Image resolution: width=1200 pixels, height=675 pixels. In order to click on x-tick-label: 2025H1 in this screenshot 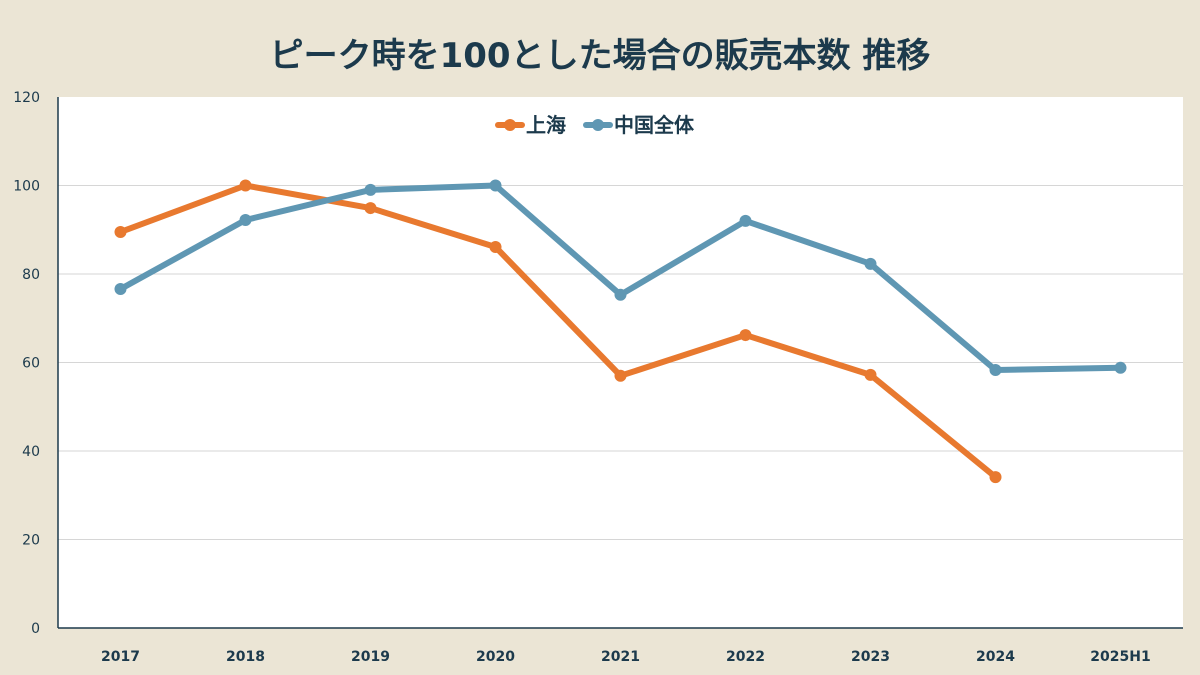, I will do `click(1120, 657)`.